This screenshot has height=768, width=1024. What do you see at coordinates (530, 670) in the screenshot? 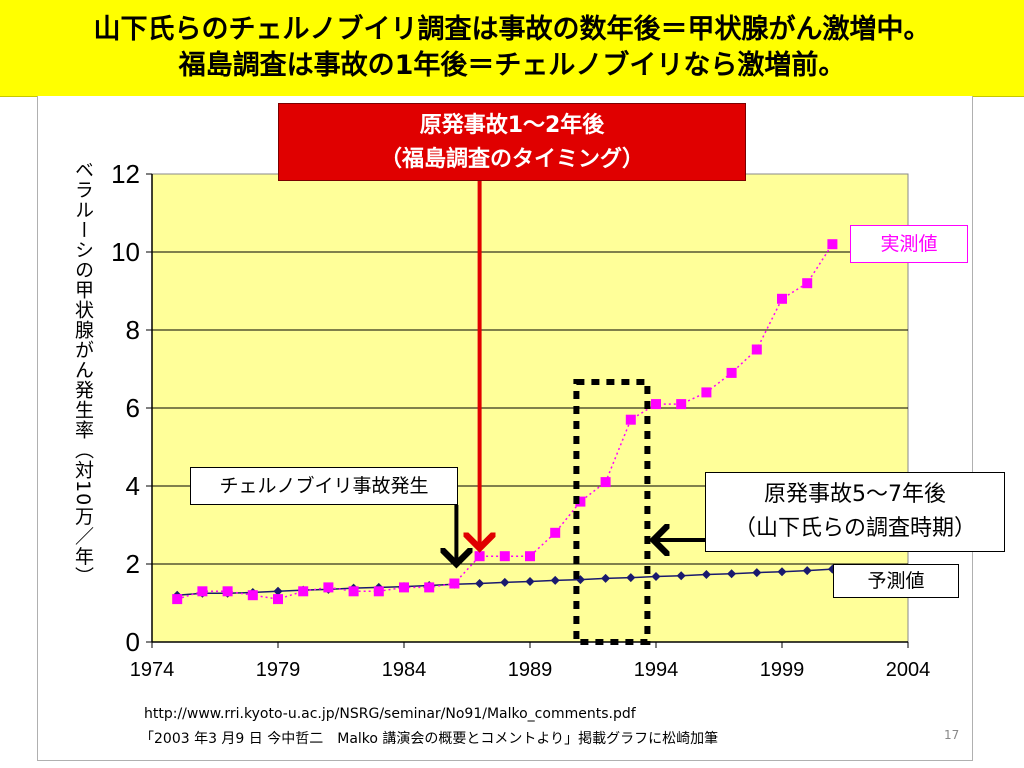
I see `x-tick-label-1989: 1989` at bounding box center [530, 670].